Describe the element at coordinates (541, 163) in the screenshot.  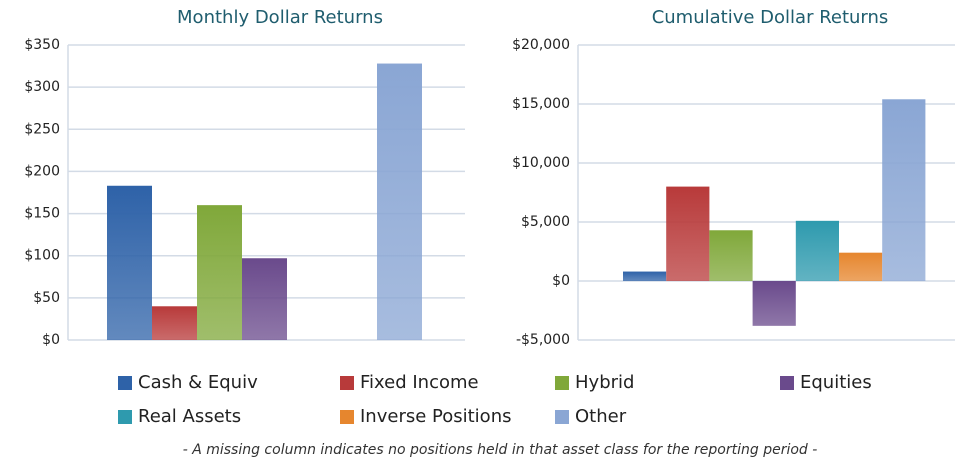
I see `y-tick-label: $10,000` at that location.